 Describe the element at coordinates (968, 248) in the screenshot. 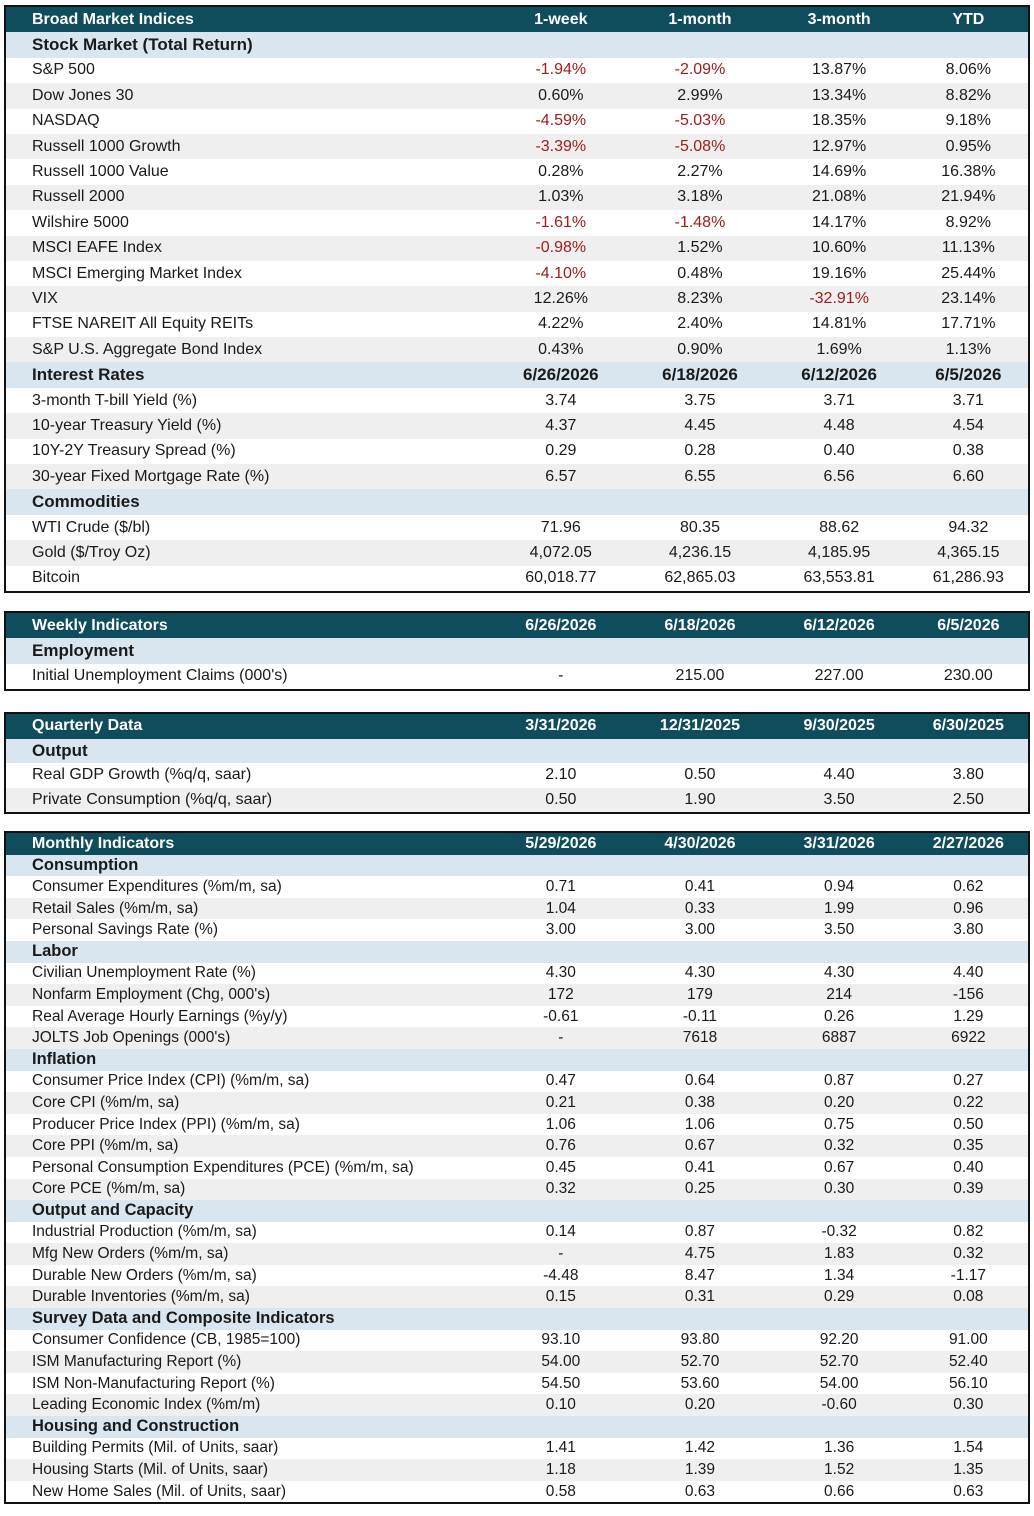

I see `row-value: 11.13%` at that location.